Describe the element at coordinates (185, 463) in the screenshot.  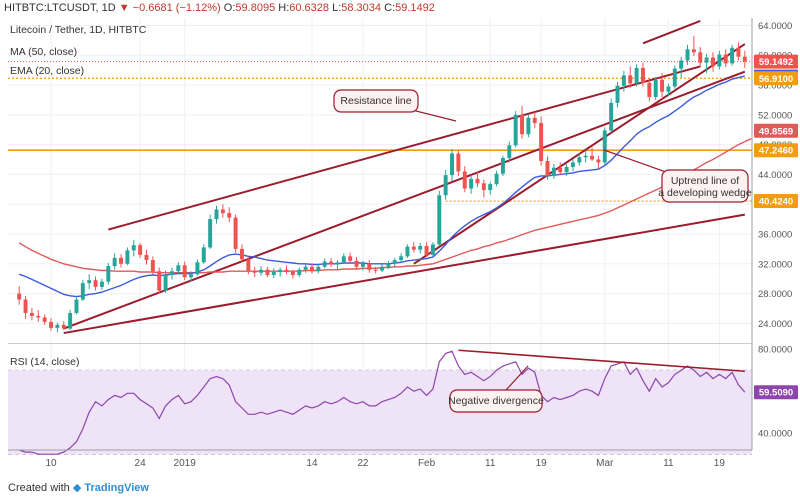
I see `time-tick-label: 2019` at that location.